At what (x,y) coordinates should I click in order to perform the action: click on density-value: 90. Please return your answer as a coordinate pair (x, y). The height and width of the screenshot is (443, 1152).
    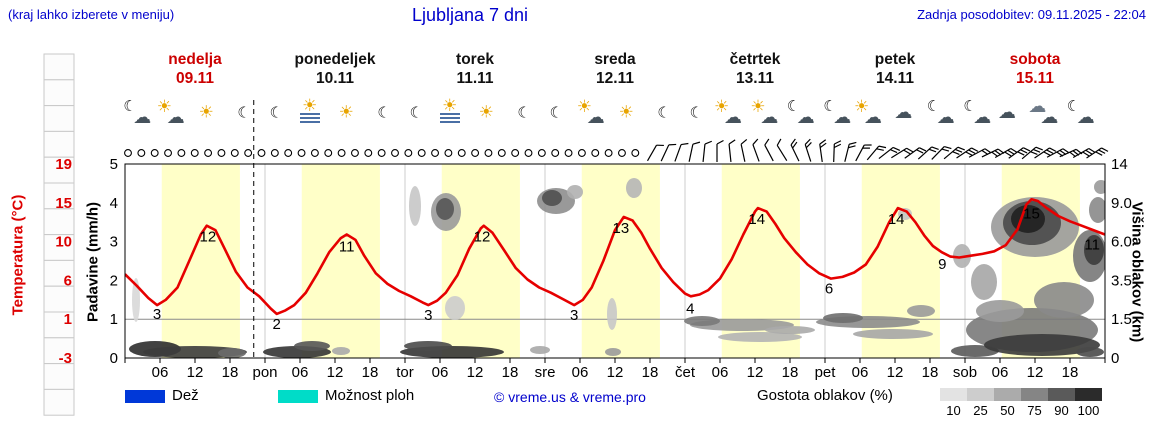
    Looking at the image, I should click on (1061, 410).